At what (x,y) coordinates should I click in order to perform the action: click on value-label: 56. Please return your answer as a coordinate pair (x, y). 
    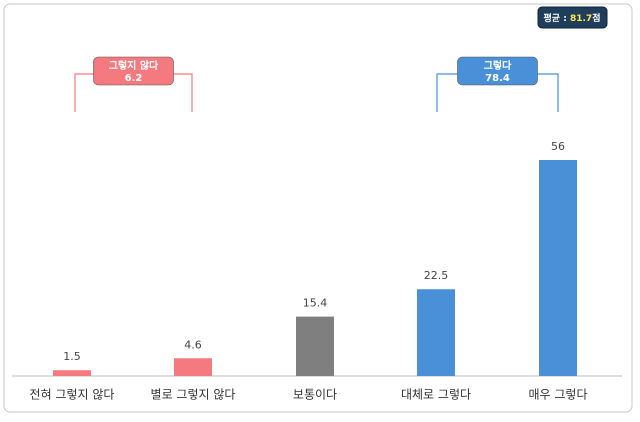
    Looking at the image, I should click on (558, 146).